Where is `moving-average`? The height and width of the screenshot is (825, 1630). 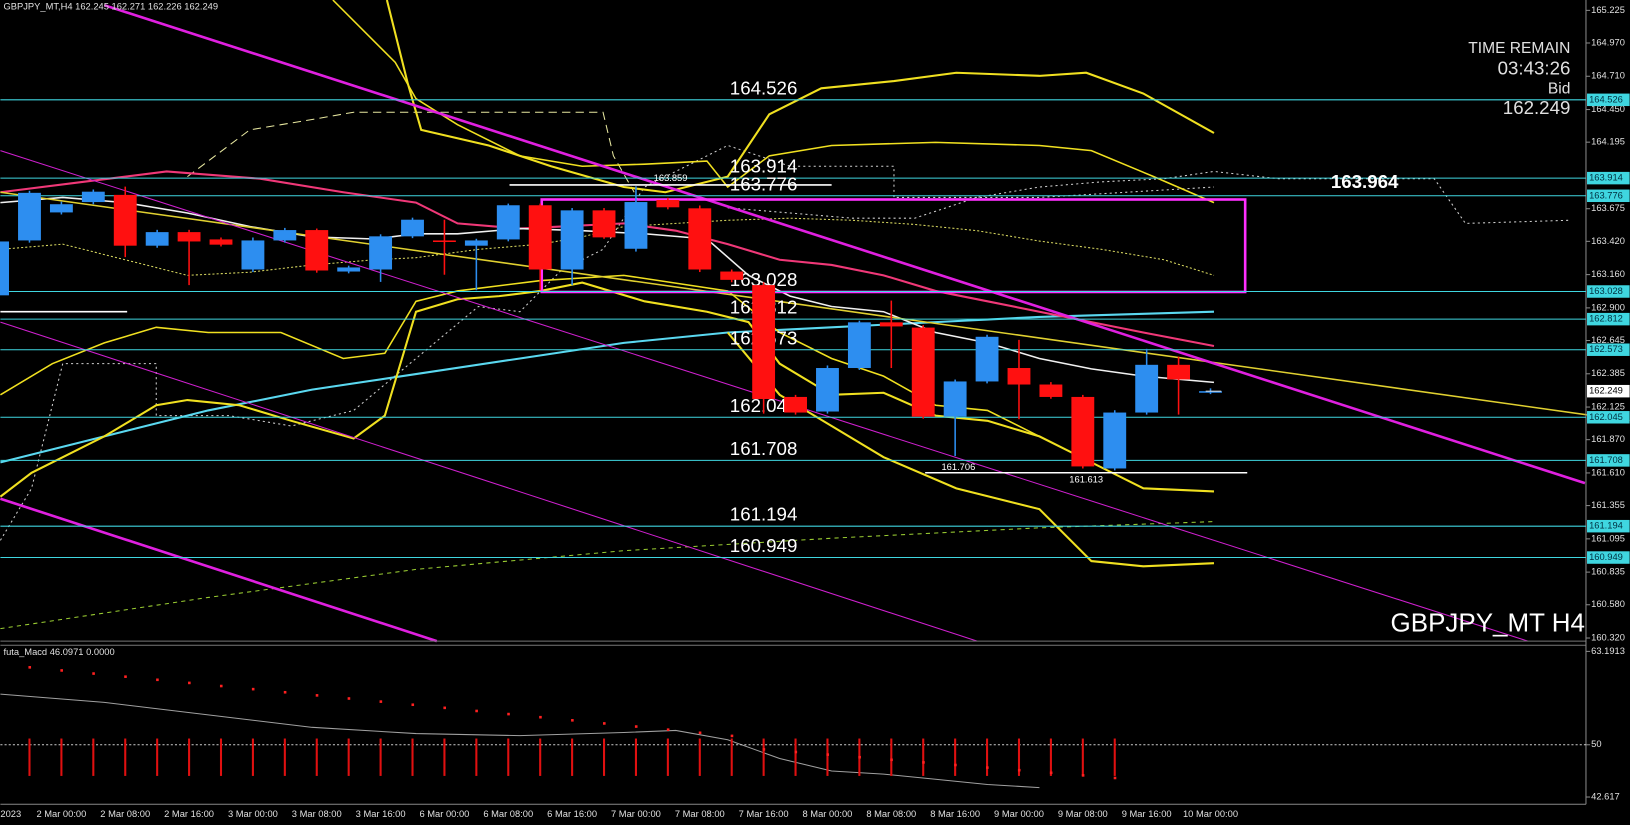
moving-average is located at coordinates (607, 387).